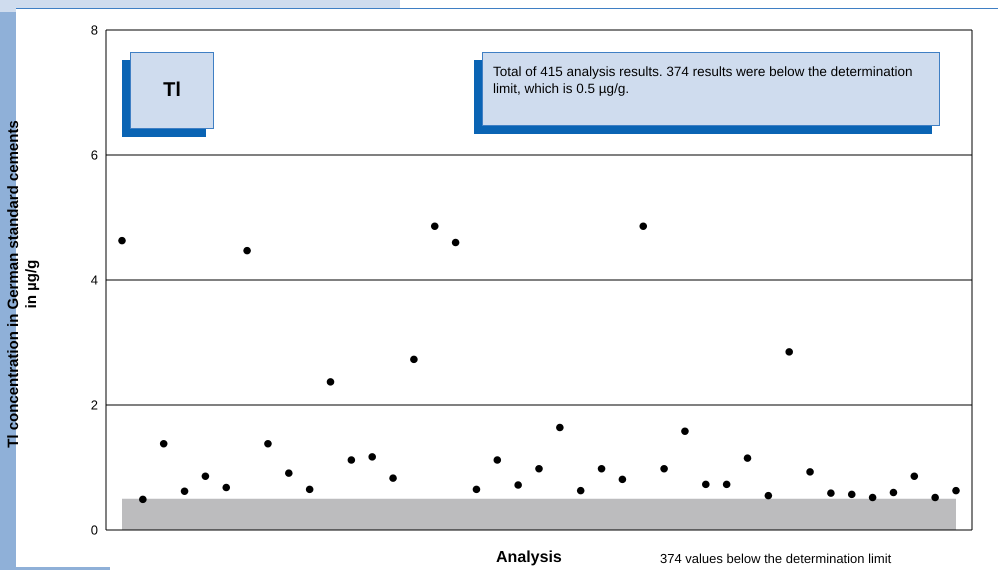 Image resolution: width=998 pixels, height=570 pixels. I want to click on y-tick-label: 6, so click(94, 155).